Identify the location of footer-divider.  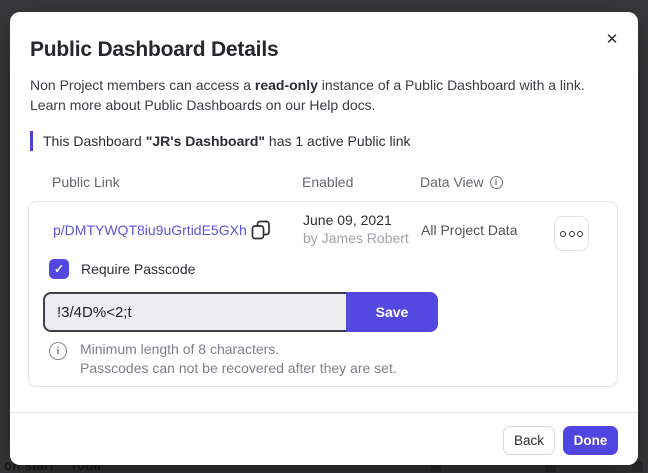
(324, 412).